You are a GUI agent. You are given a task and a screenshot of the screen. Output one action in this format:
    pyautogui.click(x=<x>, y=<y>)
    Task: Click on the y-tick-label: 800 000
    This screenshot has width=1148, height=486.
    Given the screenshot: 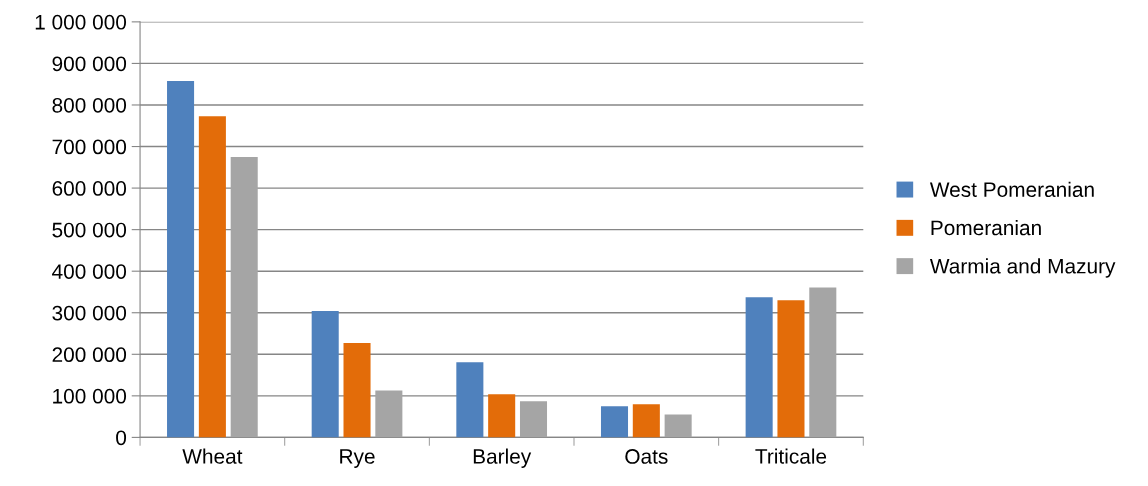 What is the action you would take?
    pyautogui.click(x=89, y=105)
    